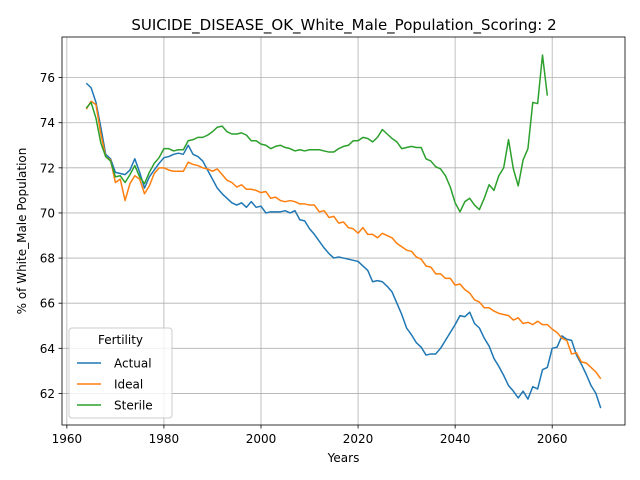 The width and height of the screenshot is (640, 480). Describe the element at coordinates (133, 364) in the screenshot. I see `legend-label-actual: Actual` at that location.